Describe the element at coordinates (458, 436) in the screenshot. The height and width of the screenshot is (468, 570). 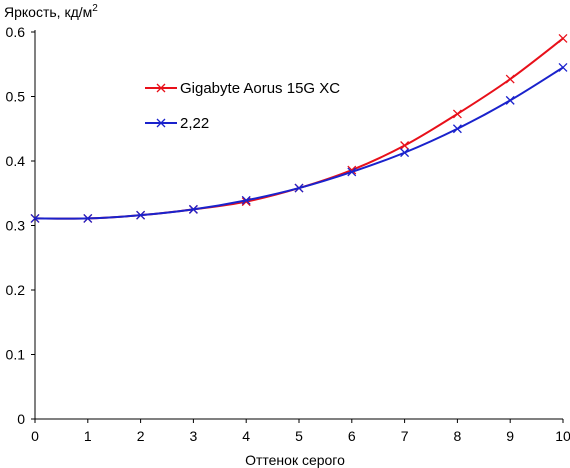
I see `x-tick-label: 8` at that location.